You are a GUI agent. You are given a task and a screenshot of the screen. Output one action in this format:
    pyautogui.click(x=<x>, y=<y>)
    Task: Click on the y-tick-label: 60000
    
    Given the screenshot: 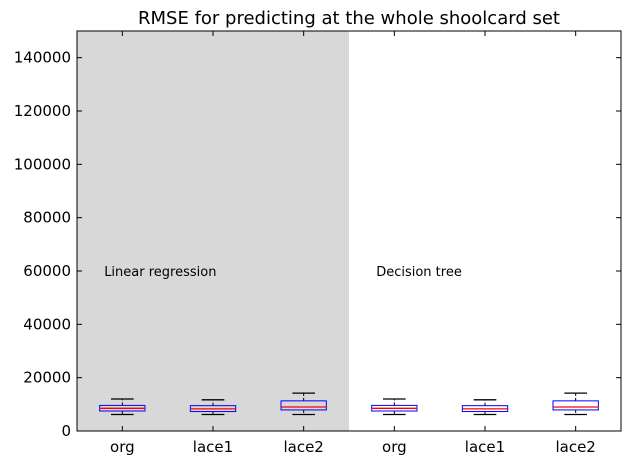 What is the action you would take?
    pyautogui.click(x=47, y=271)
    